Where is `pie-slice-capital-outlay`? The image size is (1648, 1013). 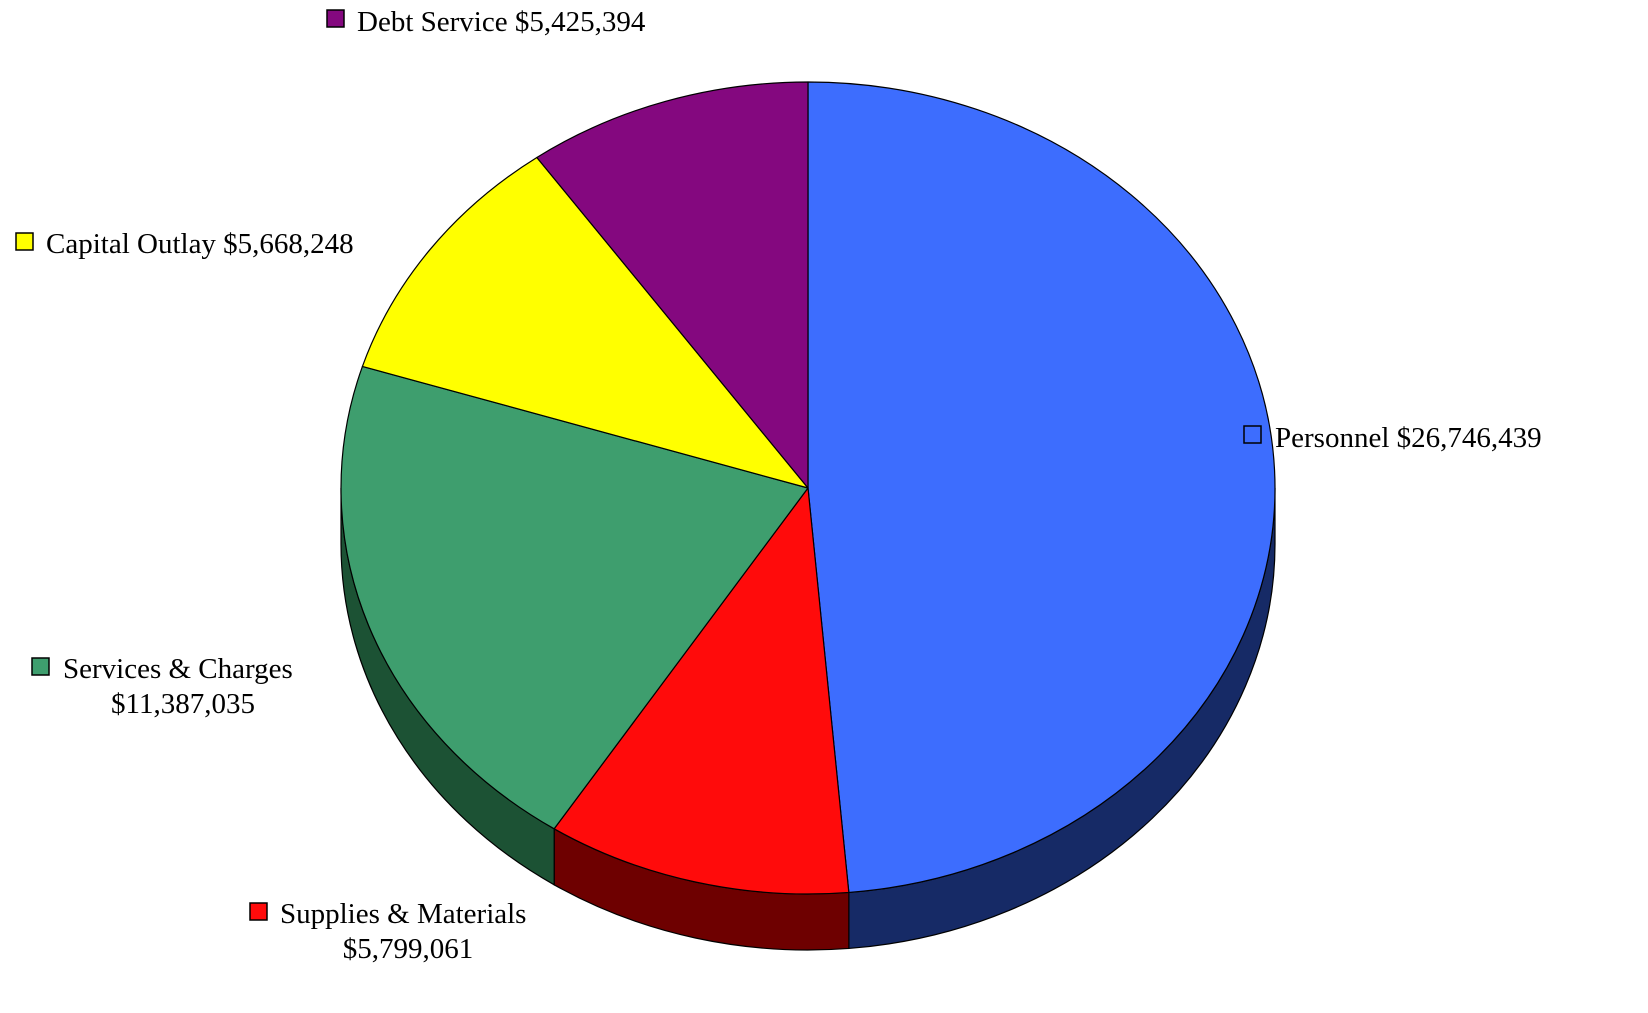
pie-slice-capital-outlay is located at coordinates (585, 322).